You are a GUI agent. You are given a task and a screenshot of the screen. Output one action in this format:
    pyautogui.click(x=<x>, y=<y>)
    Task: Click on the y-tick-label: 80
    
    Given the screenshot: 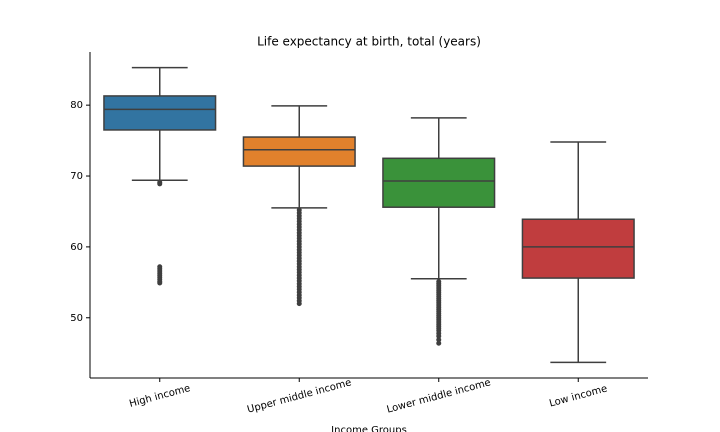 What is the action you would take?
    pyautogui.click(x=76, y=105)
    